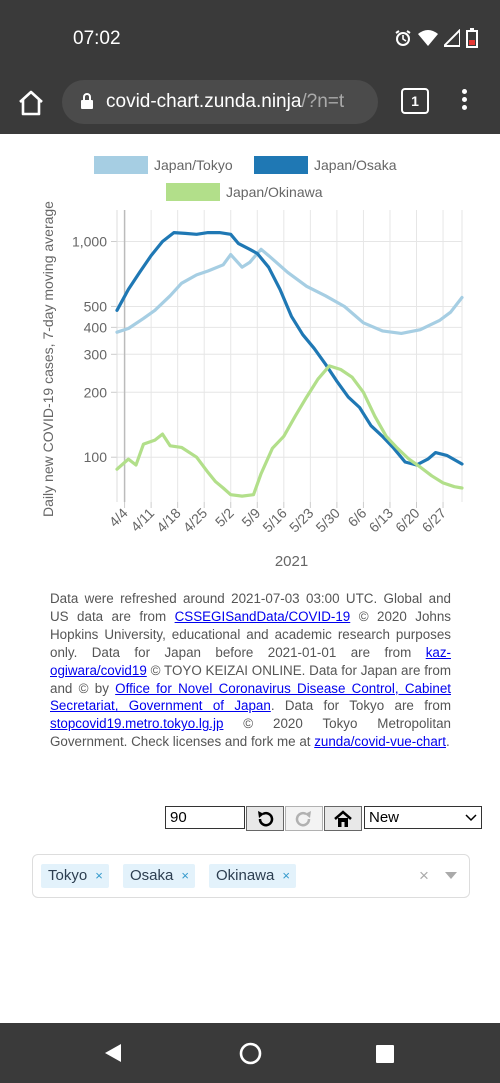  What do you see at coordinates (205, 817) in the screenshot?
I see `days-input` at bounding box center [205, 817].